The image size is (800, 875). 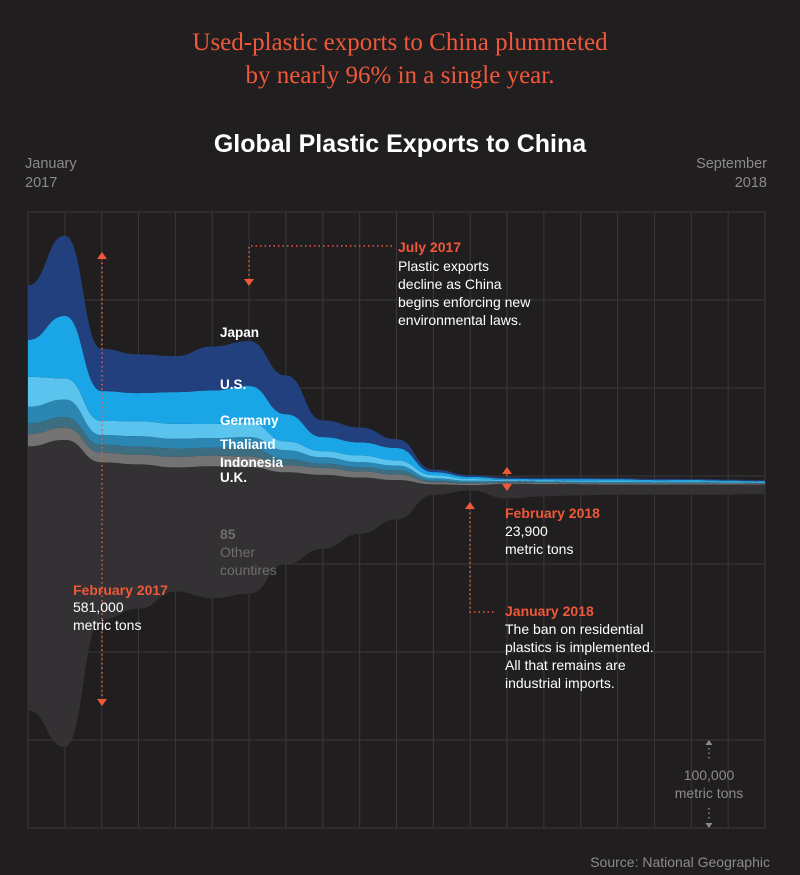 What do you see at coordinates (249, 282) in the screenshot?
I see `annotation-july-2017-arrow` at bounding box center [249, 282].